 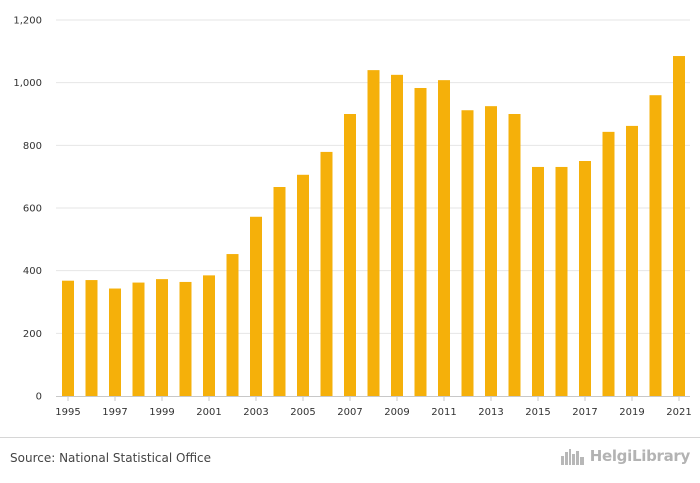 What do you see at coordinates (27, 21) in the screenshot?
I see `y-tick-label-1200: 1,200` at bounding box center [27, 21].